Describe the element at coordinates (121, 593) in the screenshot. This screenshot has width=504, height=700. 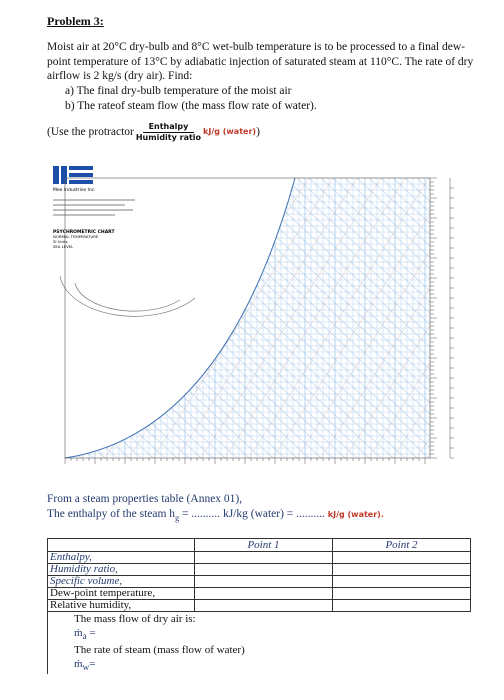
I see `row-label: Dew-point temperature,` at that location.